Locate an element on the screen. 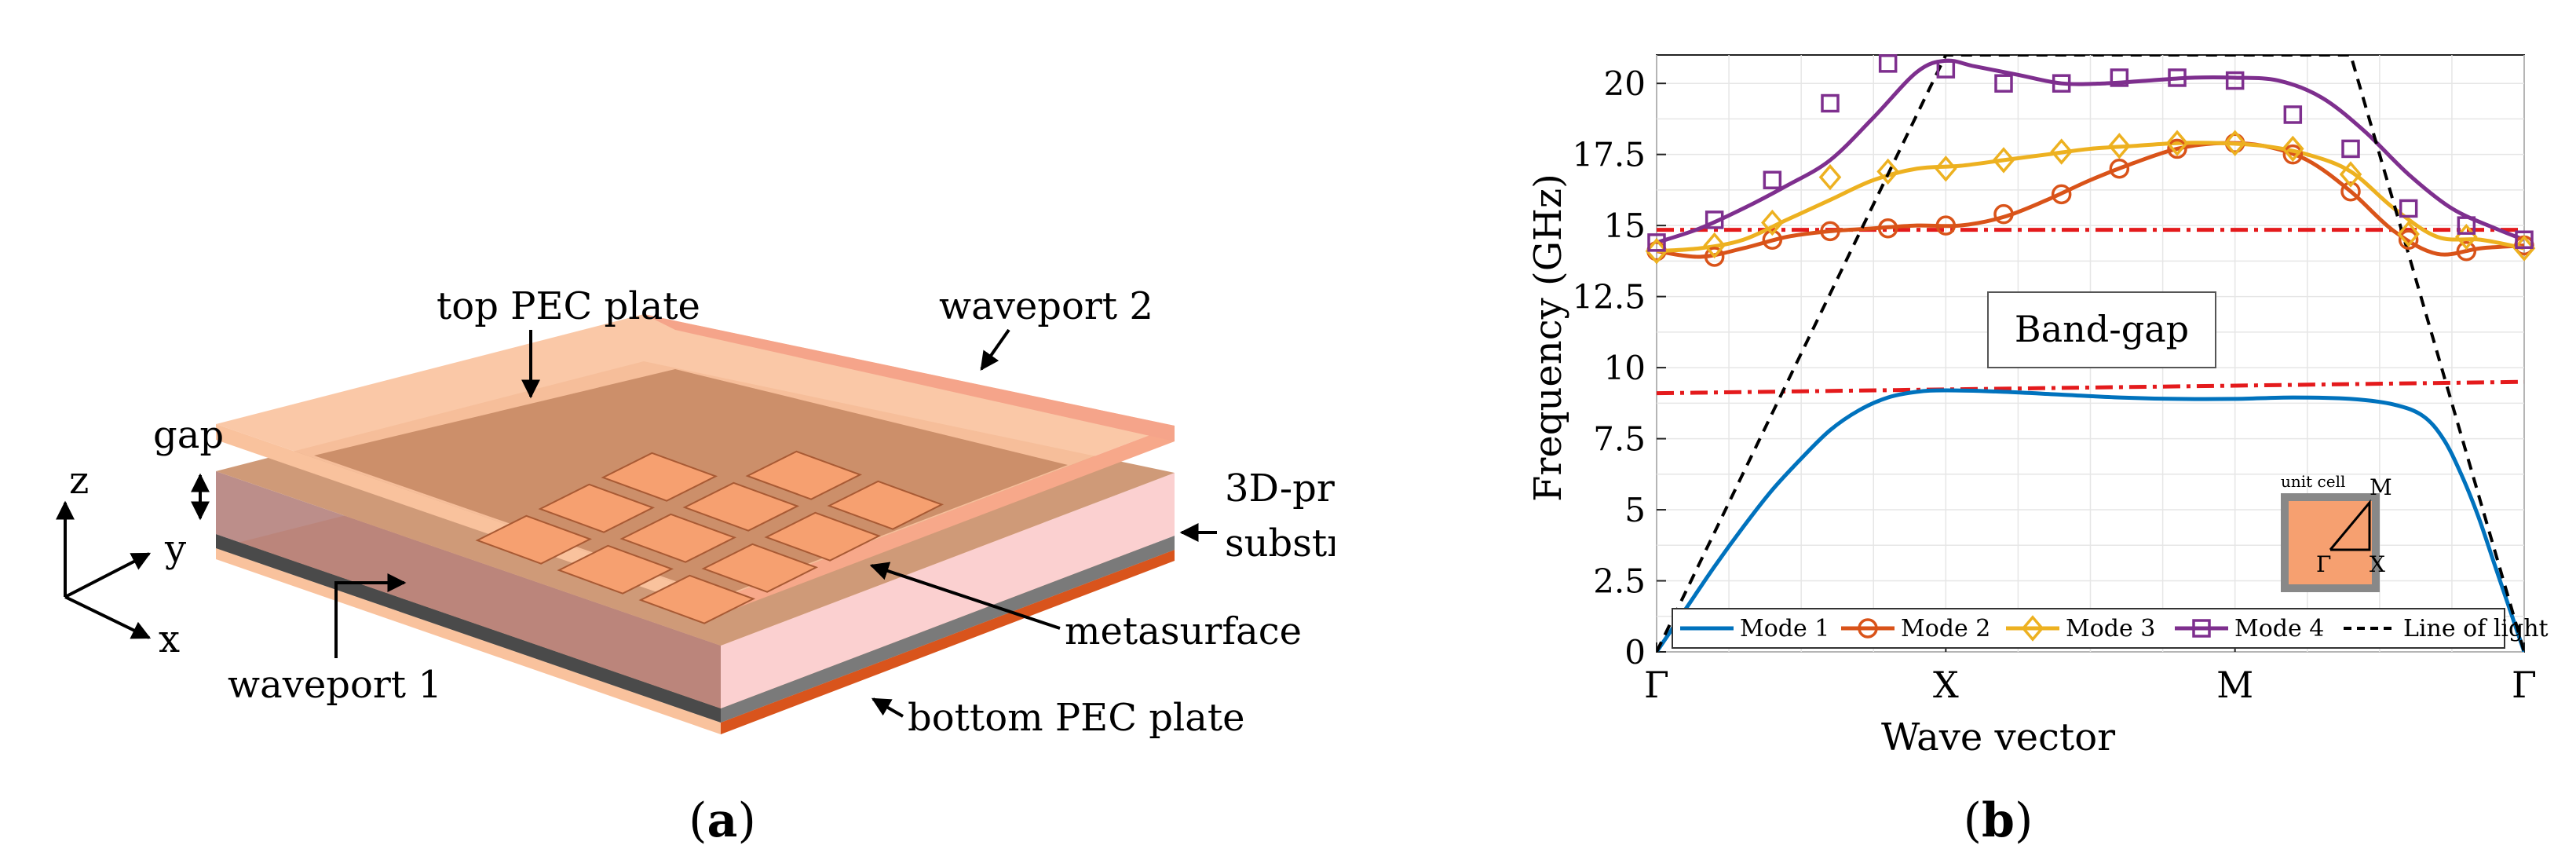 Image resolution: width=2576 pixels, height=860 pixels. legend-label-line-of-light: Line of light is located at coordinates (2476, 628).